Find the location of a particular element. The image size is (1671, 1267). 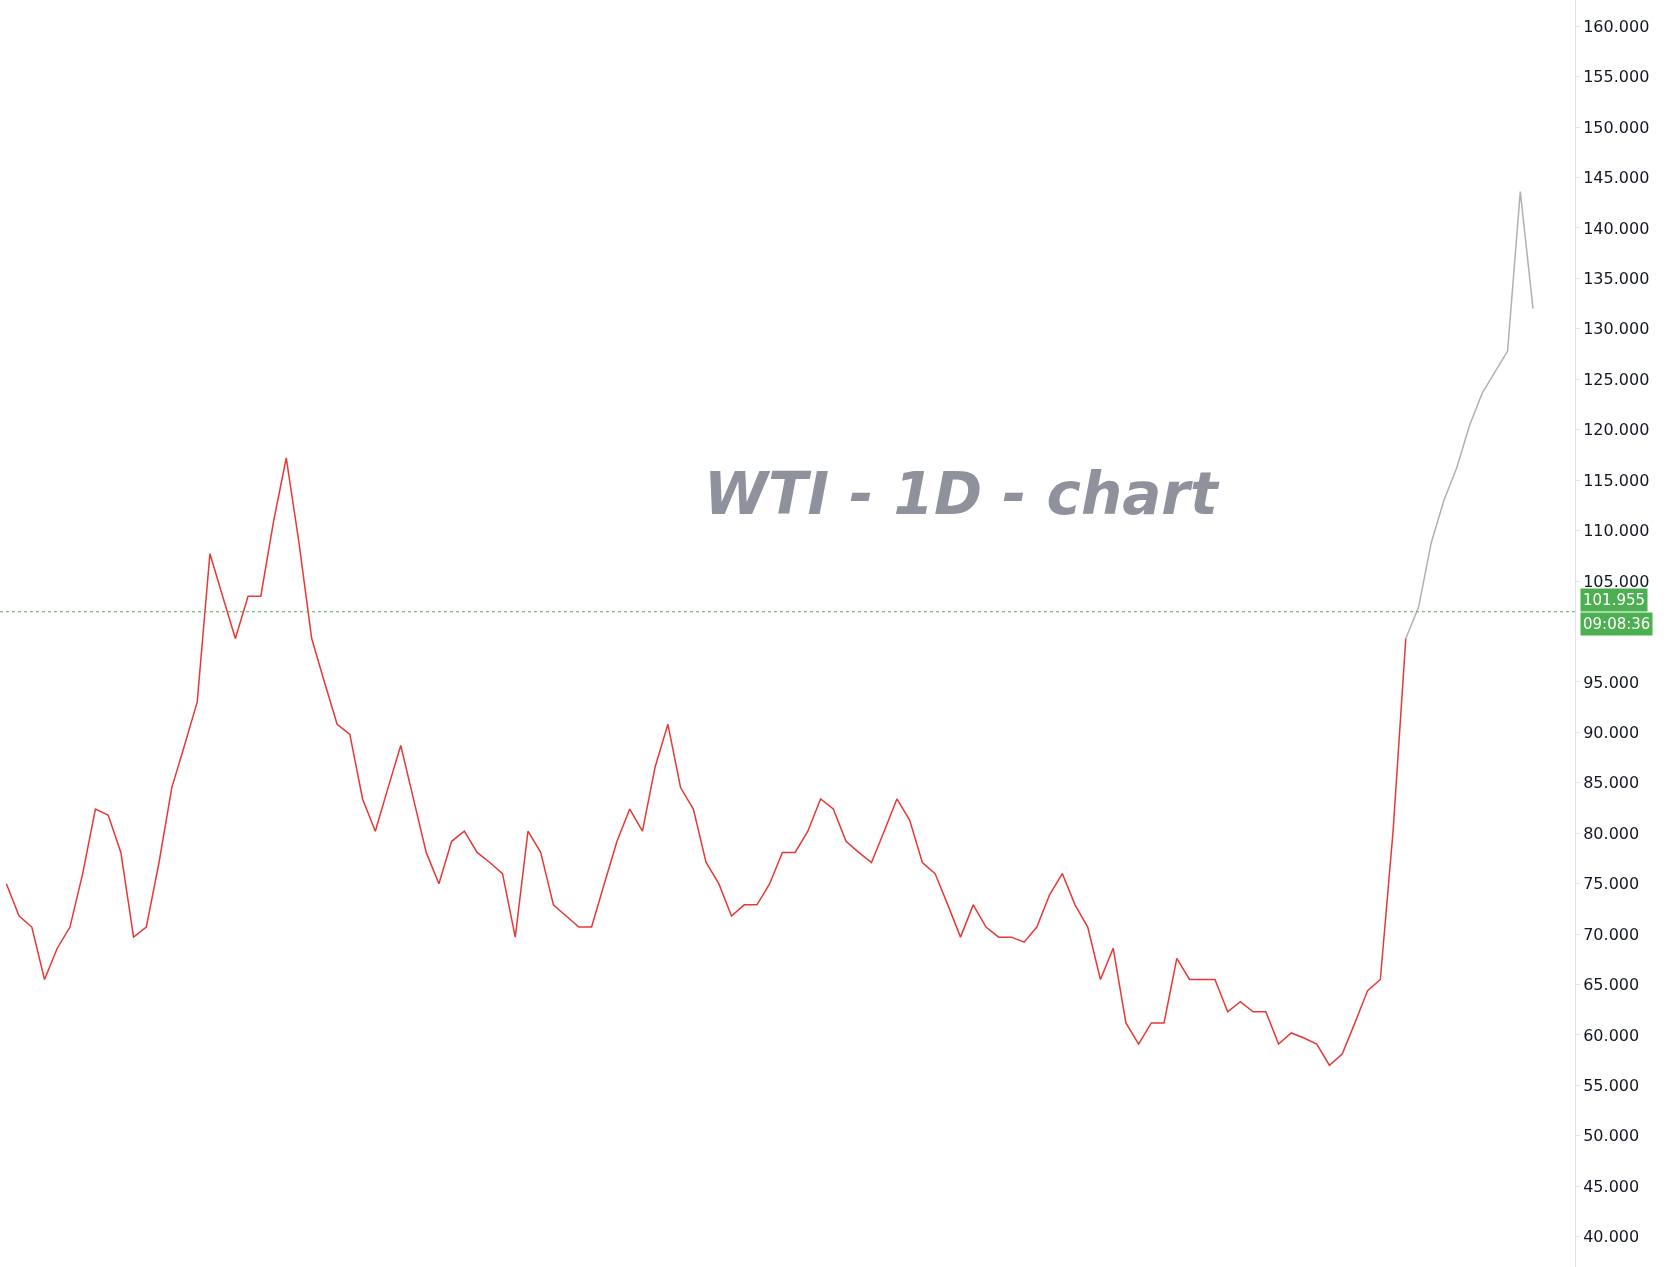

ref-line-label: 101.955 is located at coordinates (1614, 600).